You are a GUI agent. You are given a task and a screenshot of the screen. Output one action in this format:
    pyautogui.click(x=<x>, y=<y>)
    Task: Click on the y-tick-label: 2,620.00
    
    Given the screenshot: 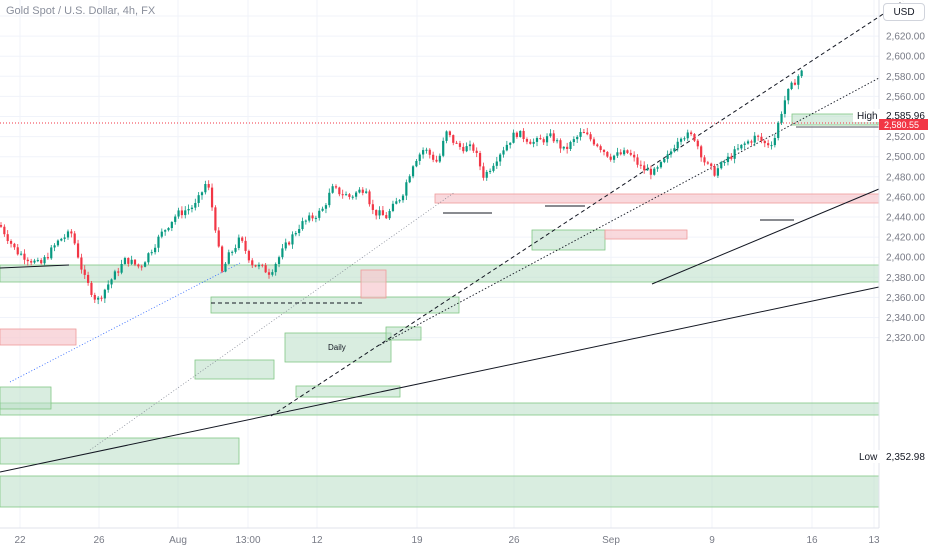 What is the action you would take?
    pyautogui.click(x=905, y=37)
    